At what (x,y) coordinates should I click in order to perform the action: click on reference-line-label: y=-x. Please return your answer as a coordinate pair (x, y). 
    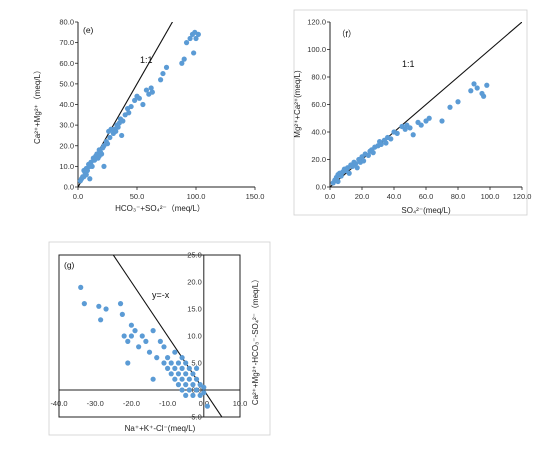
    Looking at the image, I should click on (161, 295).